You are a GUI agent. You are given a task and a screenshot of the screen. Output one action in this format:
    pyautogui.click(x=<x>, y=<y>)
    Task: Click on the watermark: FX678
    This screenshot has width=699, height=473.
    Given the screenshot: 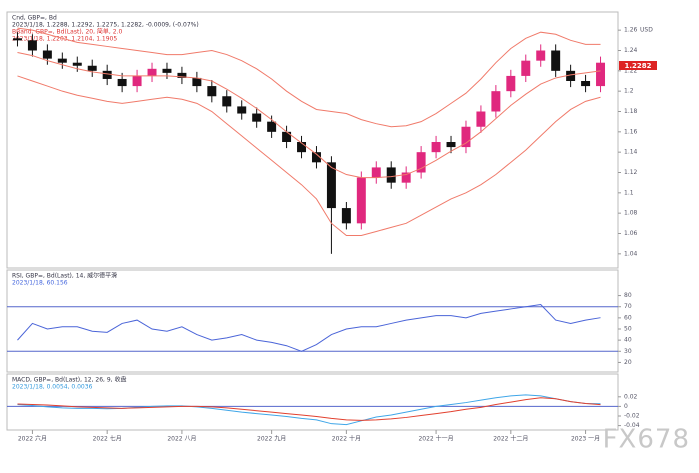 What is the action you would take?
    pyautogui.click(x=646, y=440)
    